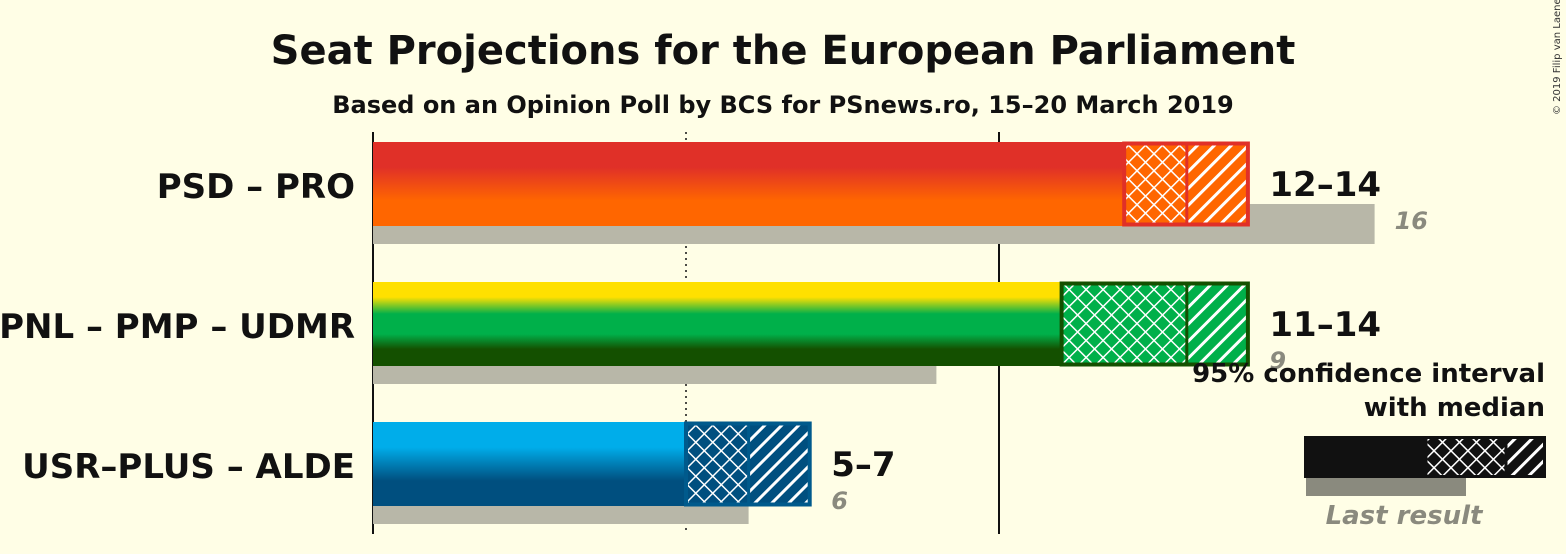 This screenshot has width=1566, height=554. Describe the element at coordinates (177, 327) in the screenshot. I see `party-label: PNL – PMP – UDMR` at that location.